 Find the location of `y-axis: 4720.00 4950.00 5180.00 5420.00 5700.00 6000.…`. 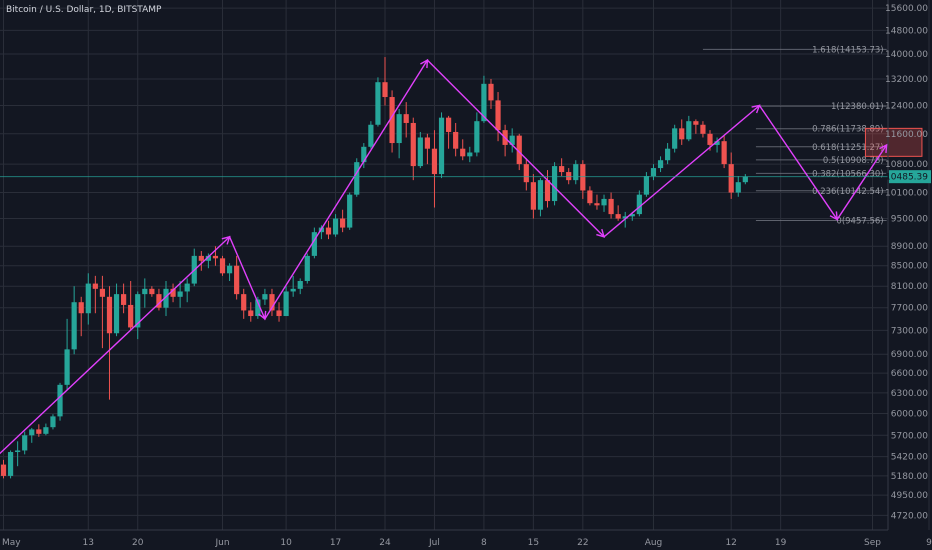

y-axis: 4720.00 4950.00 5180.00 5420.00 5700.00 6000.… is located at coordinates (908, 265).